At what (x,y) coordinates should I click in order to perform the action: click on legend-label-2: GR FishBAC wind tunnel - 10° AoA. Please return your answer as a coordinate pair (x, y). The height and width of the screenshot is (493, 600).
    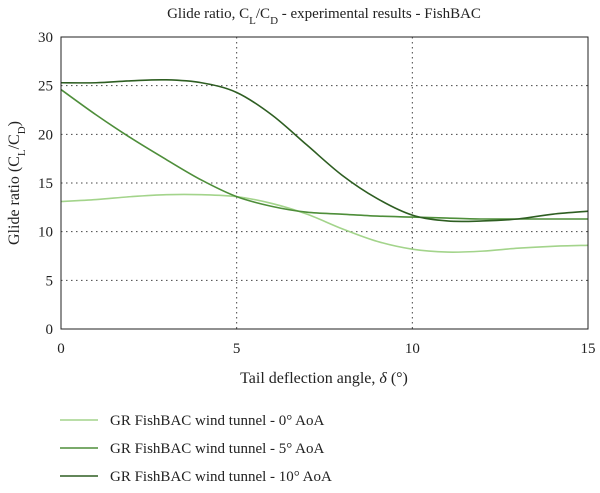
    Looking at the image, I should click on (221, 477).